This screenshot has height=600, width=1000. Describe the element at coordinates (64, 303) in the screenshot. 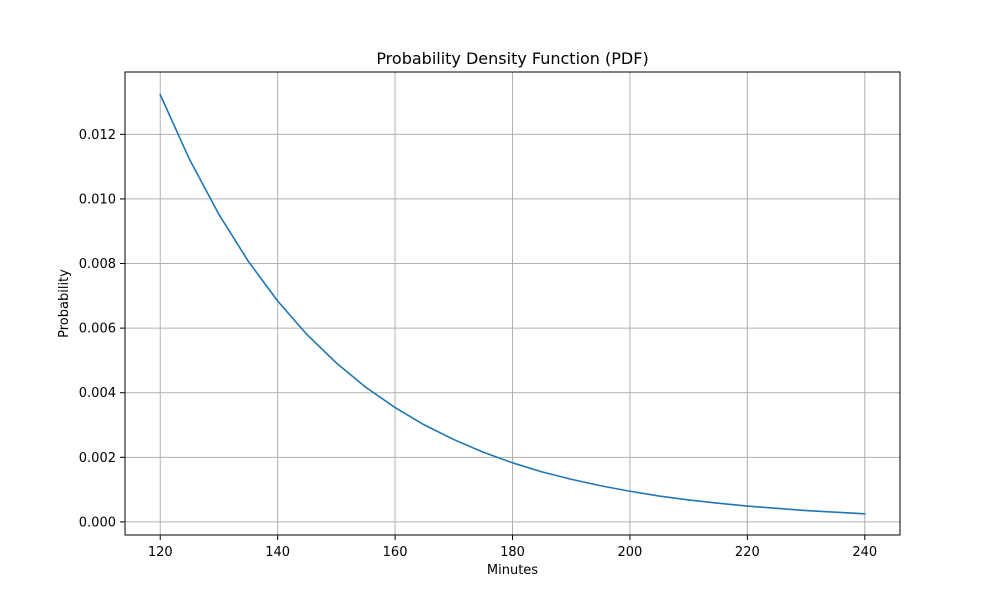

I see `y-axis-label: Probability` at that location.